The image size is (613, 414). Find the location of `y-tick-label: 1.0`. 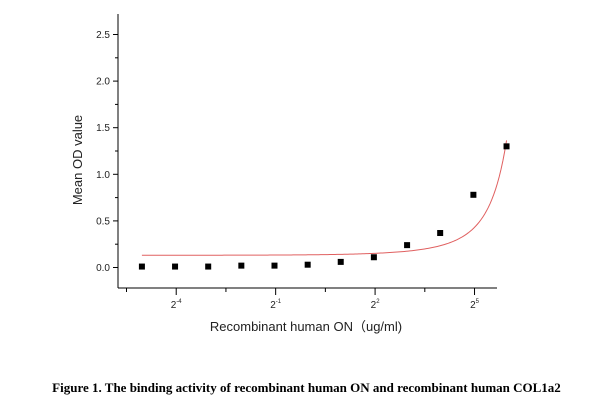

y-tick-label: 1.0 is located at coordinates (103, 175).